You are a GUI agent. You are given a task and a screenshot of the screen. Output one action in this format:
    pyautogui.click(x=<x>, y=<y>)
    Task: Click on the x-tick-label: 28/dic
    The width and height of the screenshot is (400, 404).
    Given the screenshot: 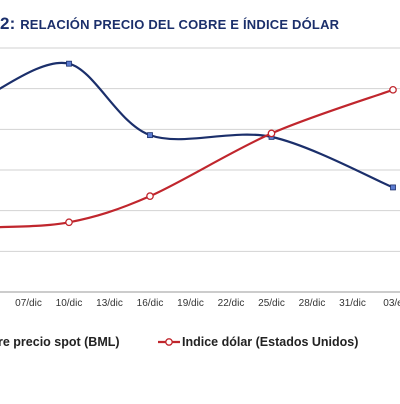 What is the action you would take?
    pyautogui.click(x=312, y=303)
    